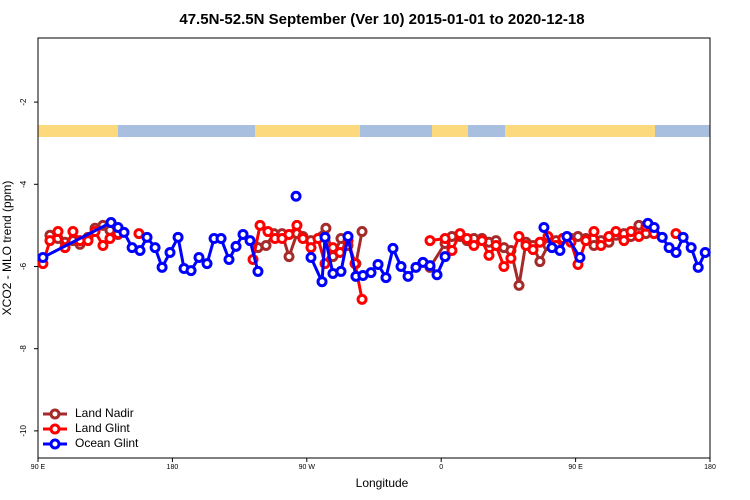  What do you see at coordinates (441, 467) in the screenshot?
I see `x-tick-label: 0` at bounding box center [441, 467].